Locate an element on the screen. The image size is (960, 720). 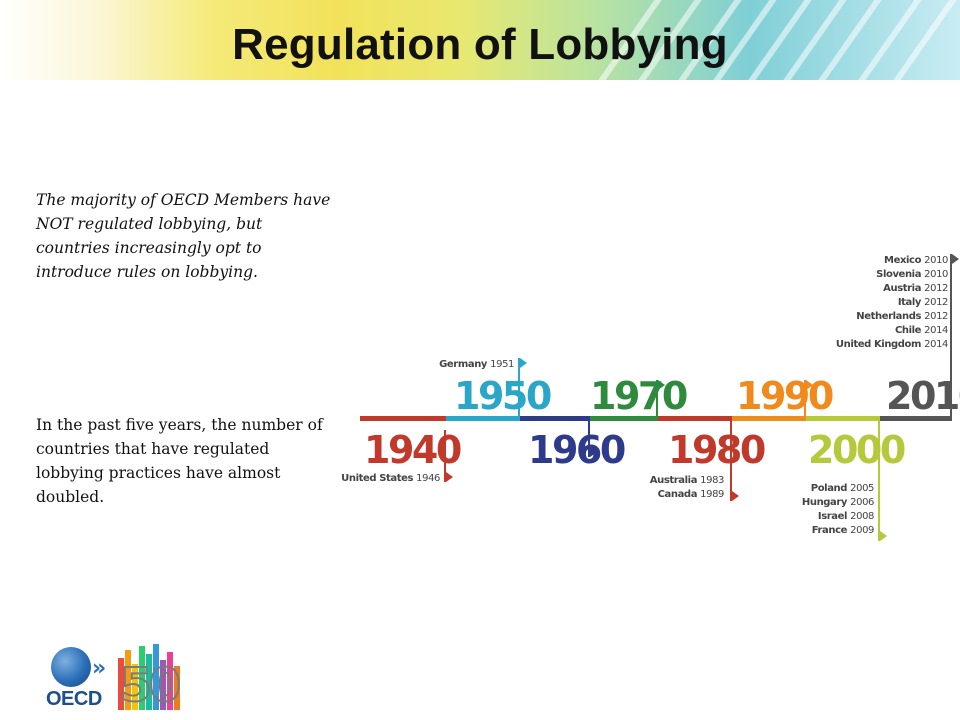
decade-1950: 1950 is located at coordinates (503, 396).